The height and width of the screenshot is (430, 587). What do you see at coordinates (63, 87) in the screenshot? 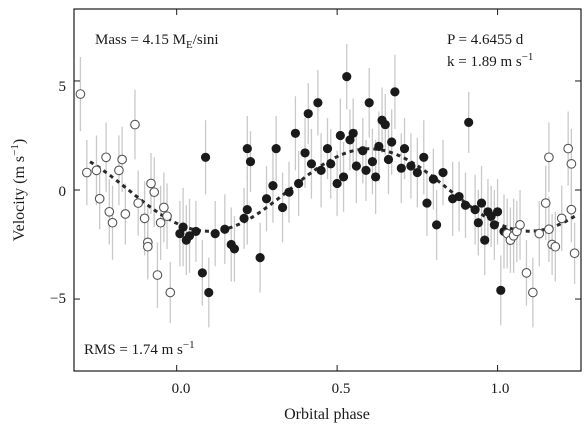
I see `y-tick-label-5: 5` at bounding box center [63, 87].